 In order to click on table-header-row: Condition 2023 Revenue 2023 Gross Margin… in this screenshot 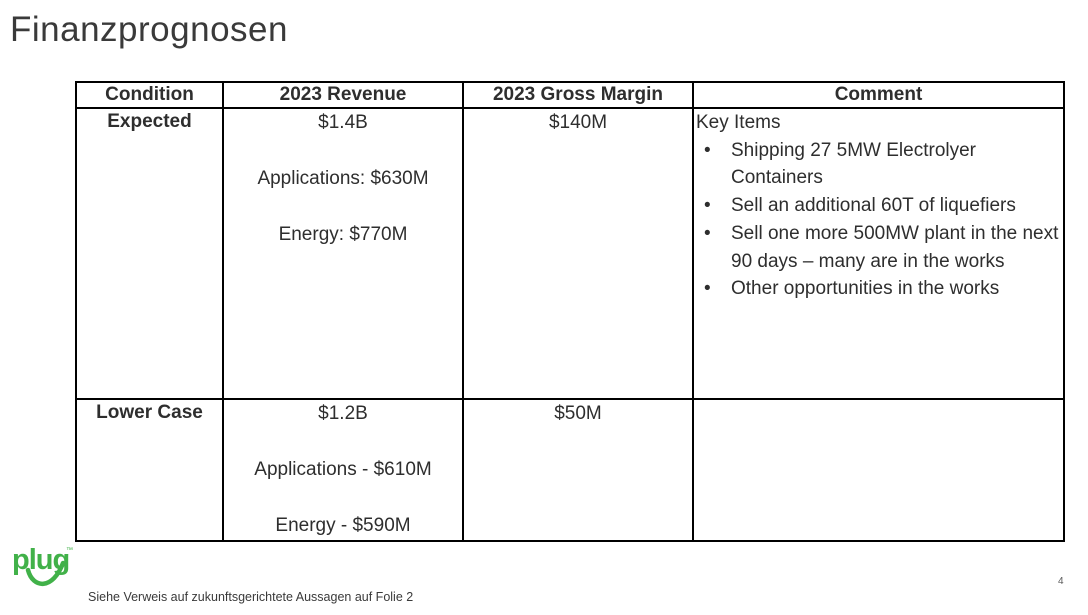, I will do `click(570, 95)`.